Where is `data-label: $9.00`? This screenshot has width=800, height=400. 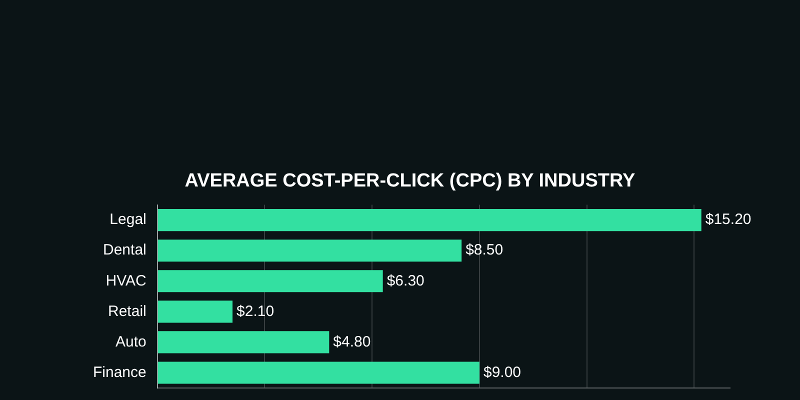 data-label: $9.00 is located at coordinates (502, 372).